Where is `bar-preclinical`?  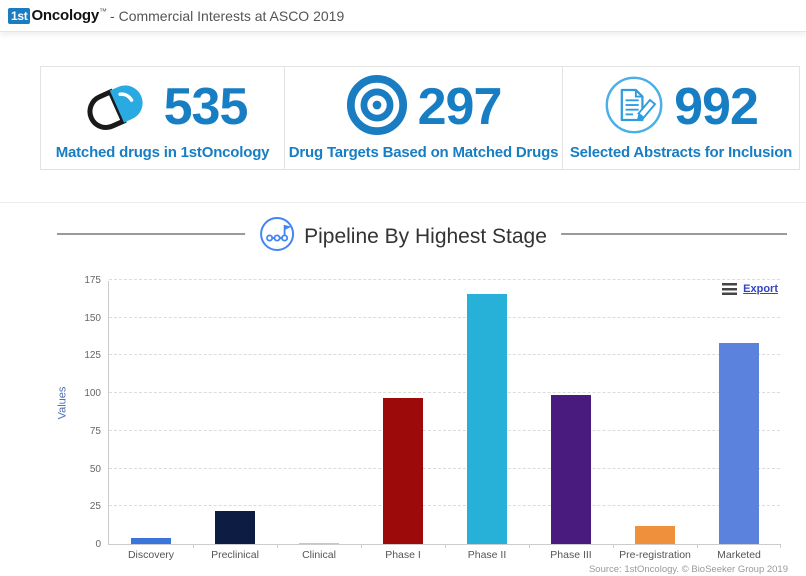 bar-preclinical is located at coordinates (235, 527).